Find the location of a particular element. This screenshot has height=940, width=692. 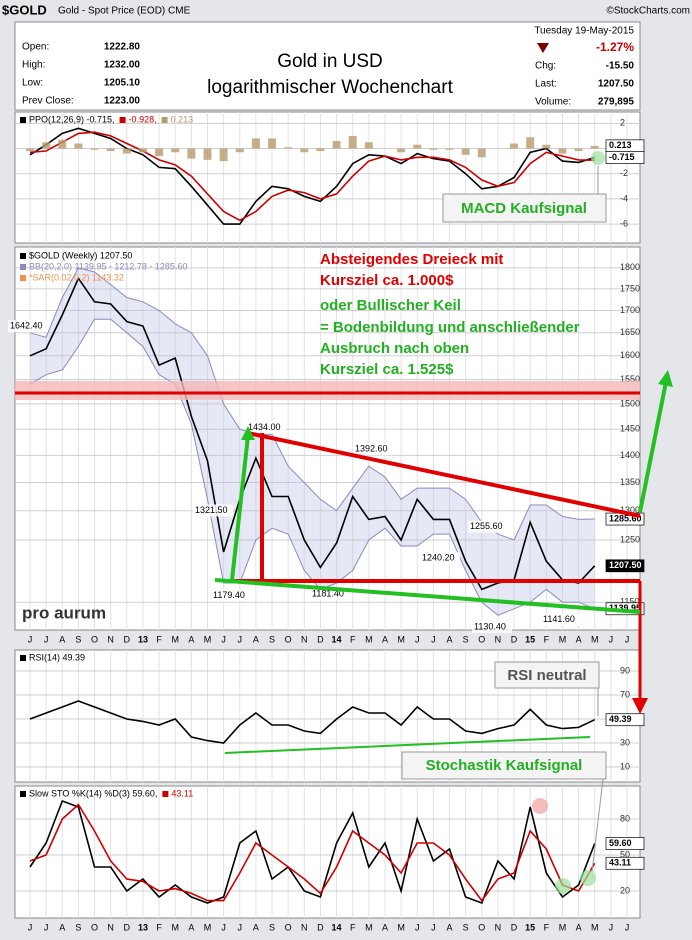

y-tick-label: 1400 is located at coordinates (630, 455).